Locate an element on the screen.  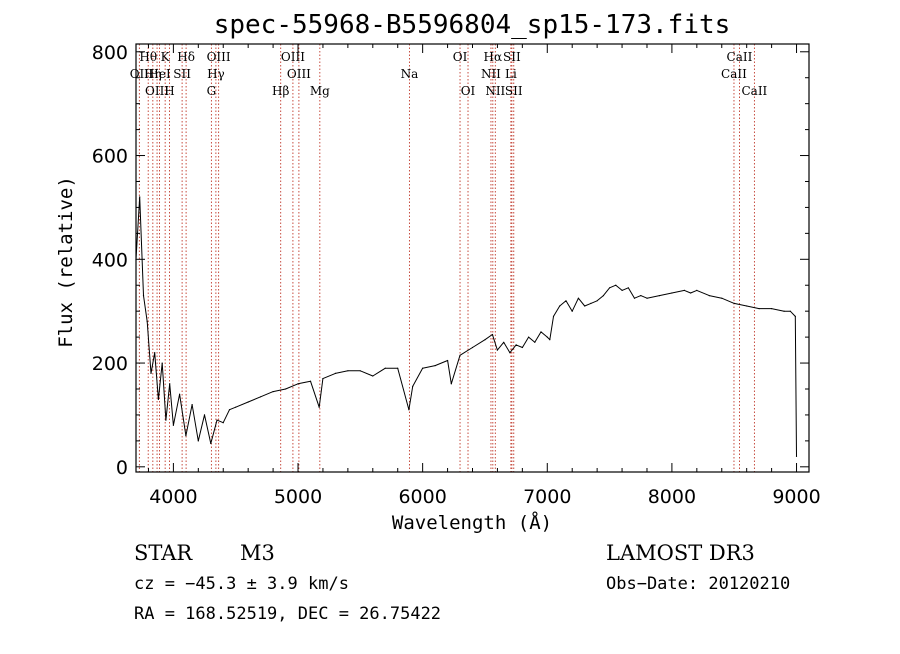
x-tick-label: 7000 is located at coordinates (547, 497).